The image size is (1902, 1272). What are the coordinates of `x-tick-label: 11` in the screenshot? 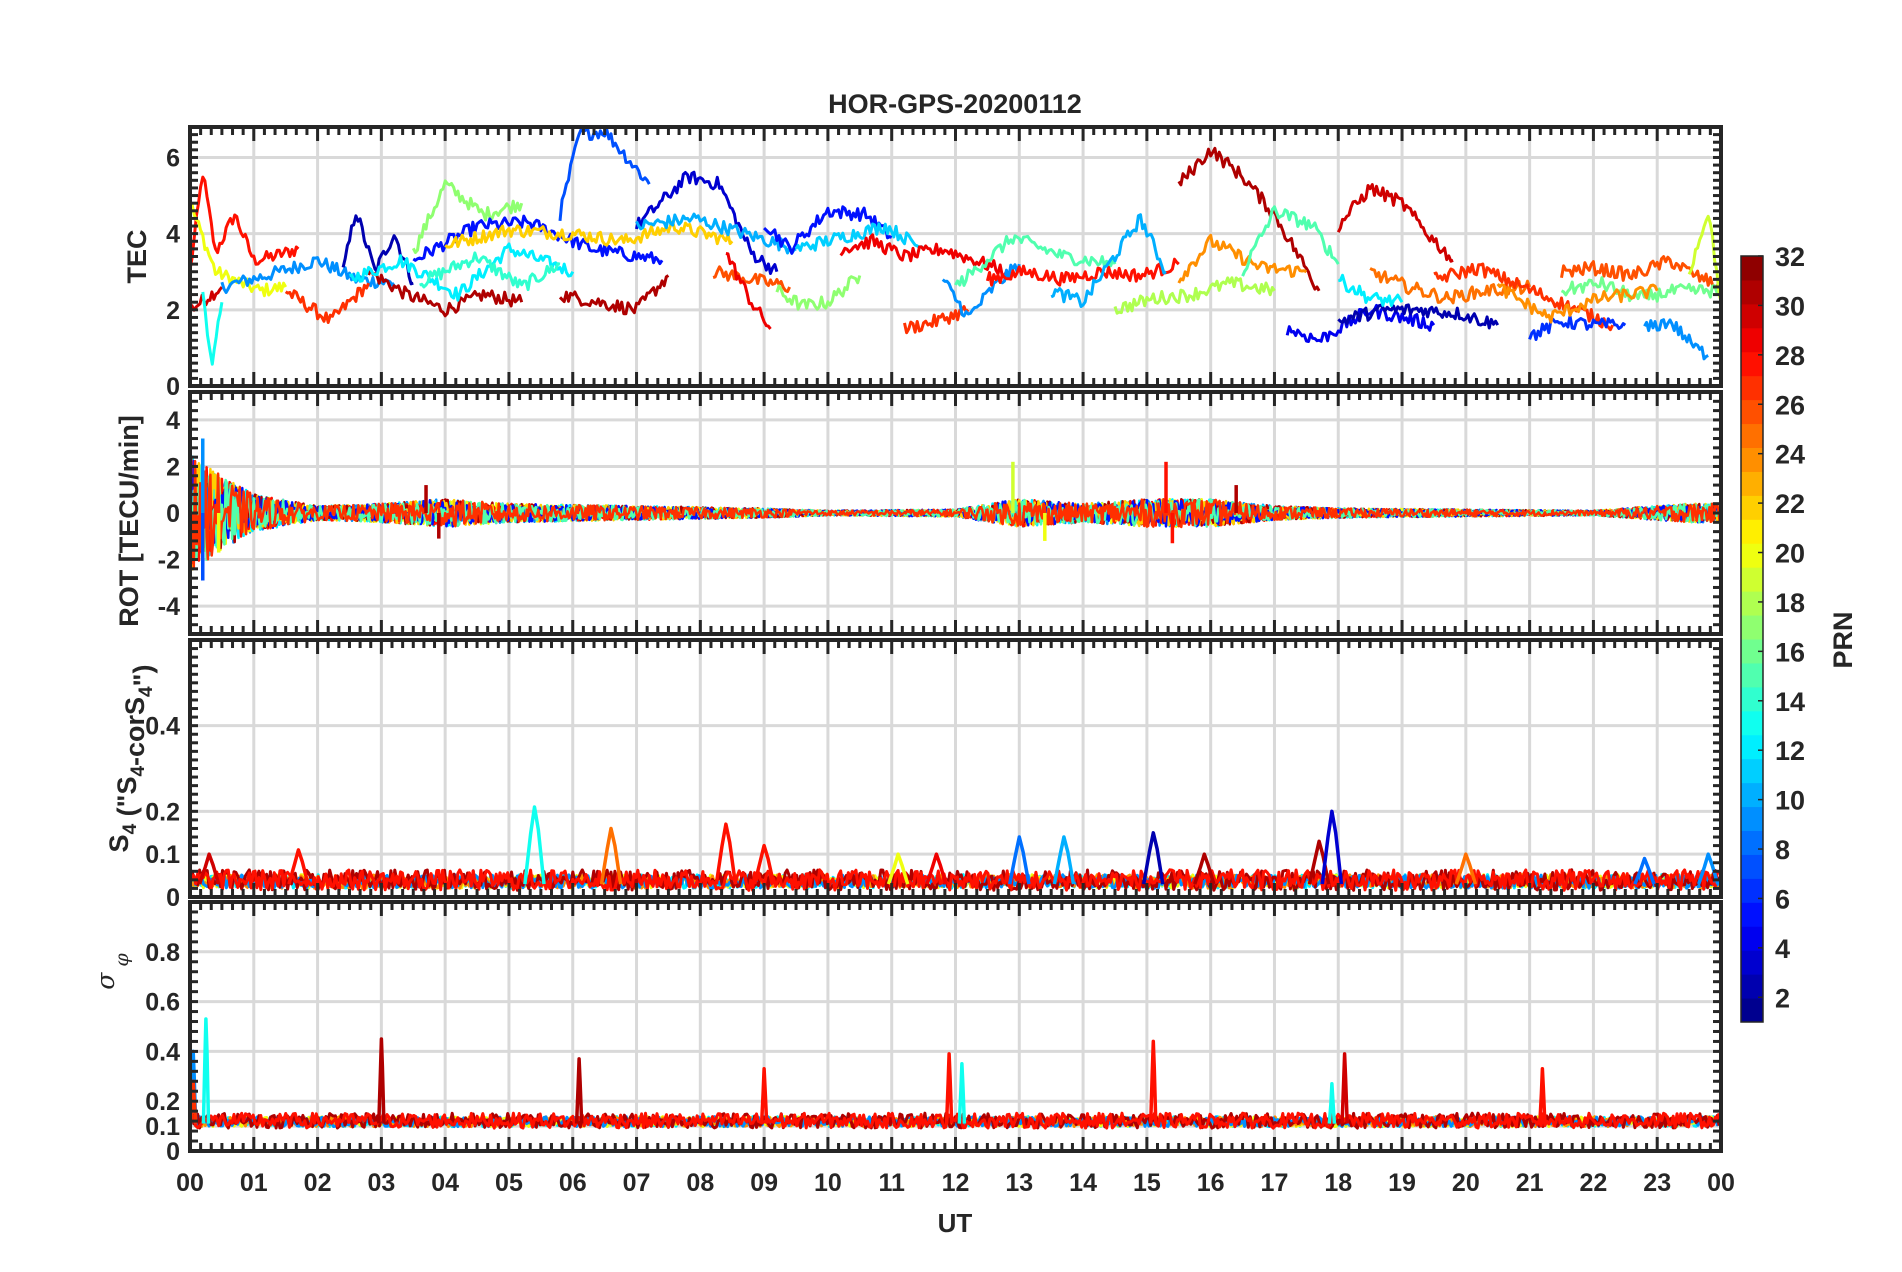 It's located at (891, 1183).